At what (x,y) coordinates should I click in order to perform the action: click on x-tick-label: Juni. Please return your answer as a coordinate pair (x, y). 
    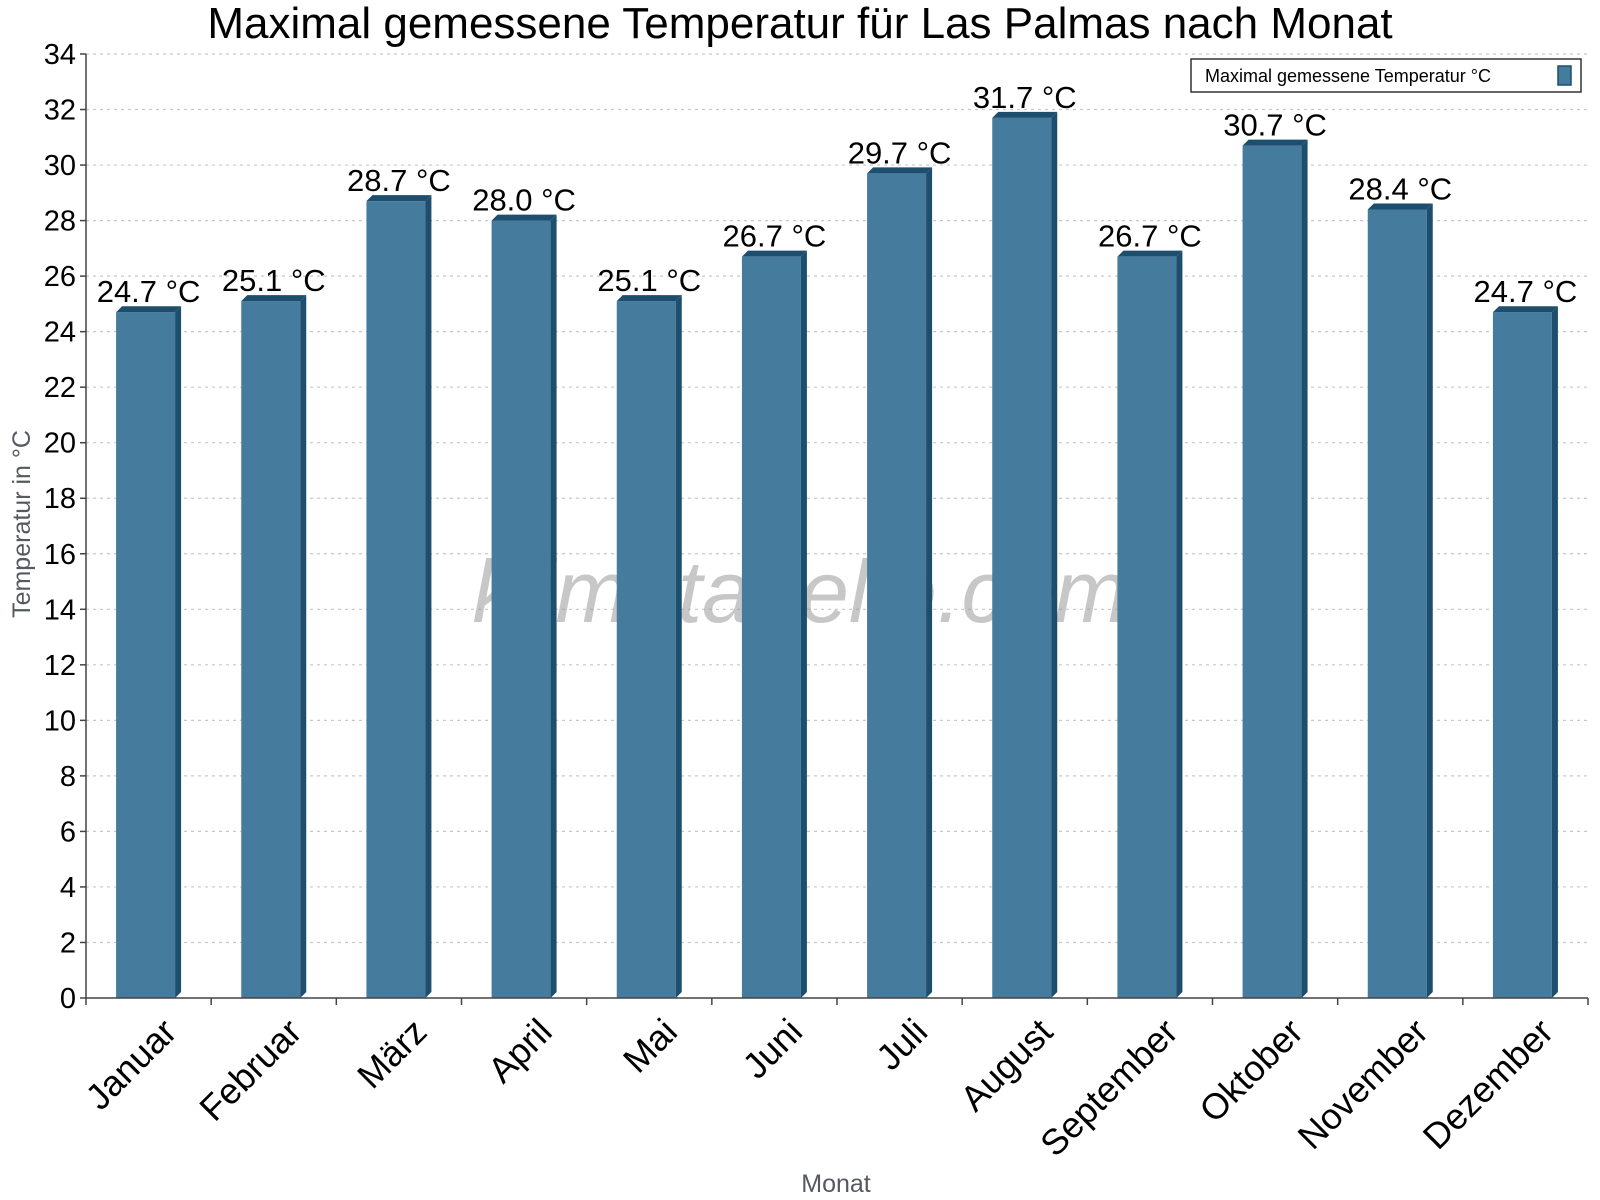
    Looking at the image, I should click on (772, 1049).